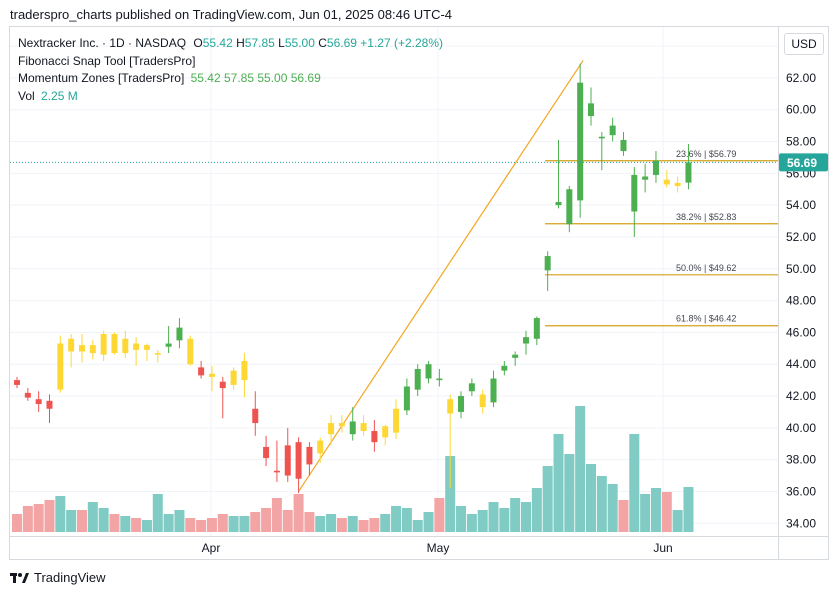 This screenshot has width=840, height=596. I want to click on currency-button: USD, so click(804, 44).